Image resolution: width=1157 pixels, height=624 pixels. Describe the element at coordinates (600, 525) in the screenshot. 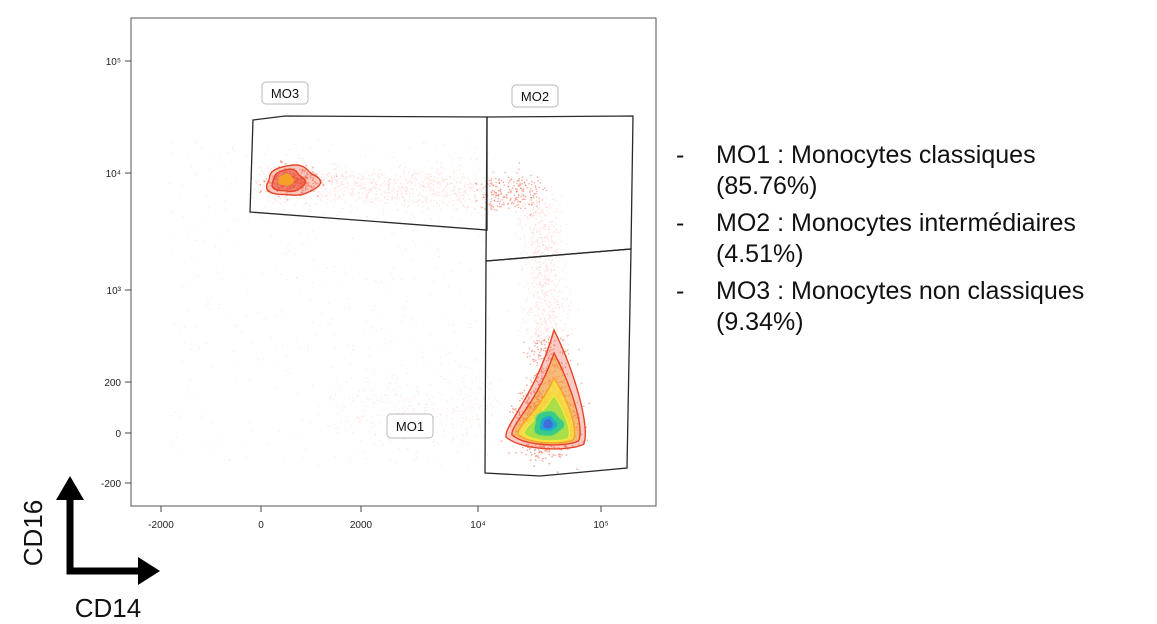

I see `x-tick-label: 10⁵` at that location.